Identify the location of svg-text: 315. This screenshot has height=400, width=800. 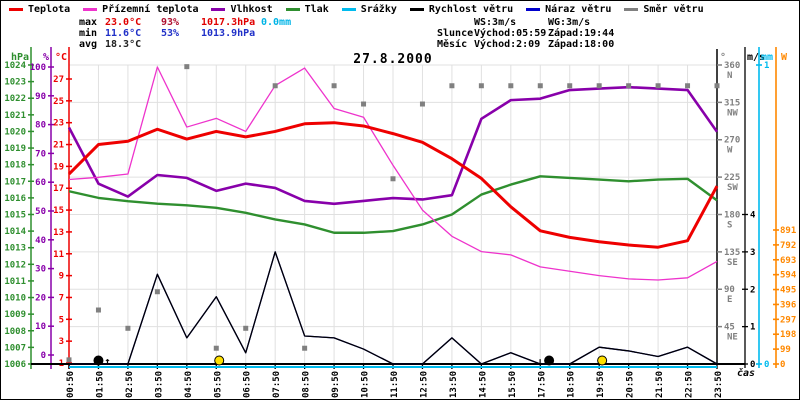
(732, 103).